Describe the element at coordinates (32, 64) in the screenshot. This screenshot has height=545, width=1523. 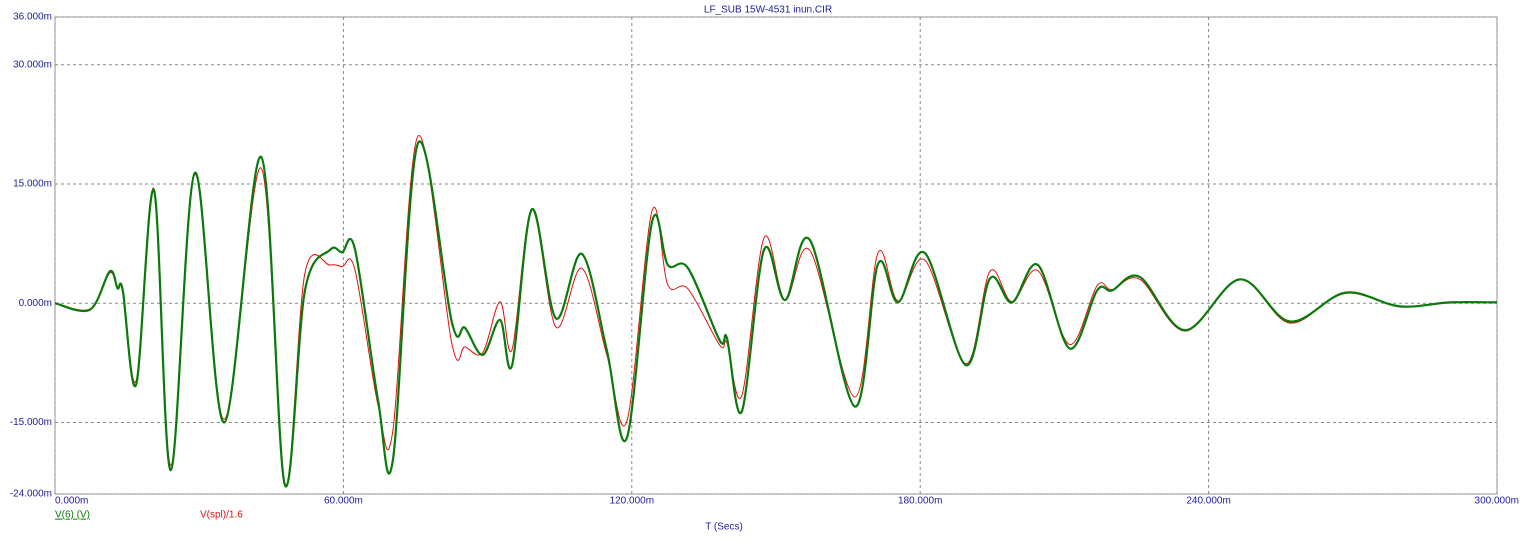
I see `y-tick-label: 30.000m` at that location.